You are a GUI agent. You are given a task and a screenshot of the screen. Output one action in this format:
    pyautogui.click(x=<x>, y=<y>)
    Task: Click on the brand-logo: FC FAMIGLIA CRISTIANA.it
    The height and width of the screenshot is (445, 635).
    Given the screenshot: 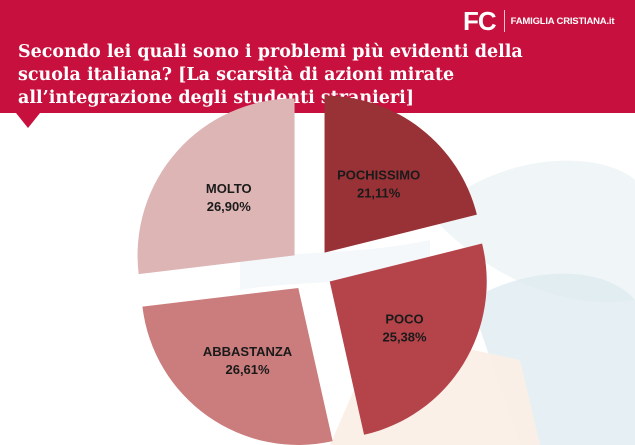 What is the action you would take?
    pyautogui.click(x=539, y=21)
    